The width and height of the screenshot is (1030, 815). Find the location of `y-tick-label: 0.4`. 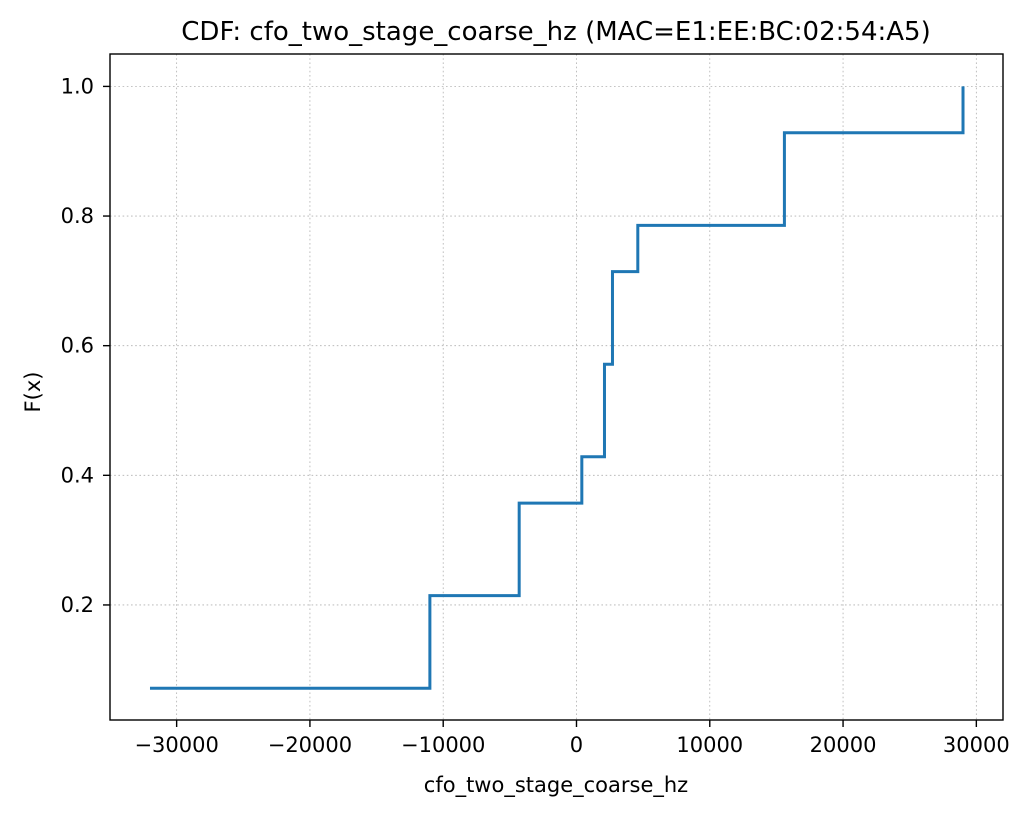

y-tick-label: 0.4 is located at coordinates (77, 475).